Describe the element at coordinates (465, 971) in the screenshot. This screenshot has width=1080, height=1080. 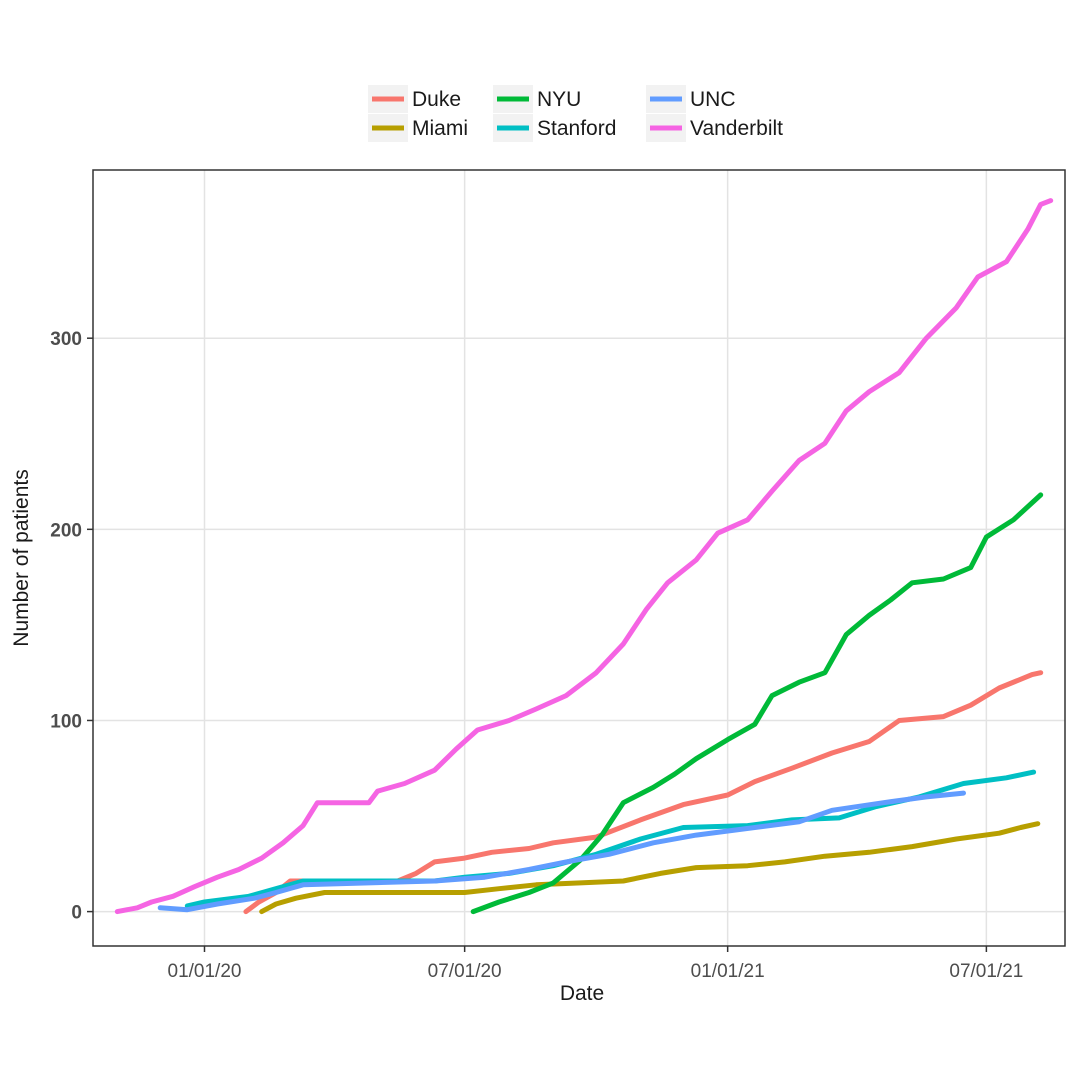
I see `x-tick-label: 07/01/20` at that location.